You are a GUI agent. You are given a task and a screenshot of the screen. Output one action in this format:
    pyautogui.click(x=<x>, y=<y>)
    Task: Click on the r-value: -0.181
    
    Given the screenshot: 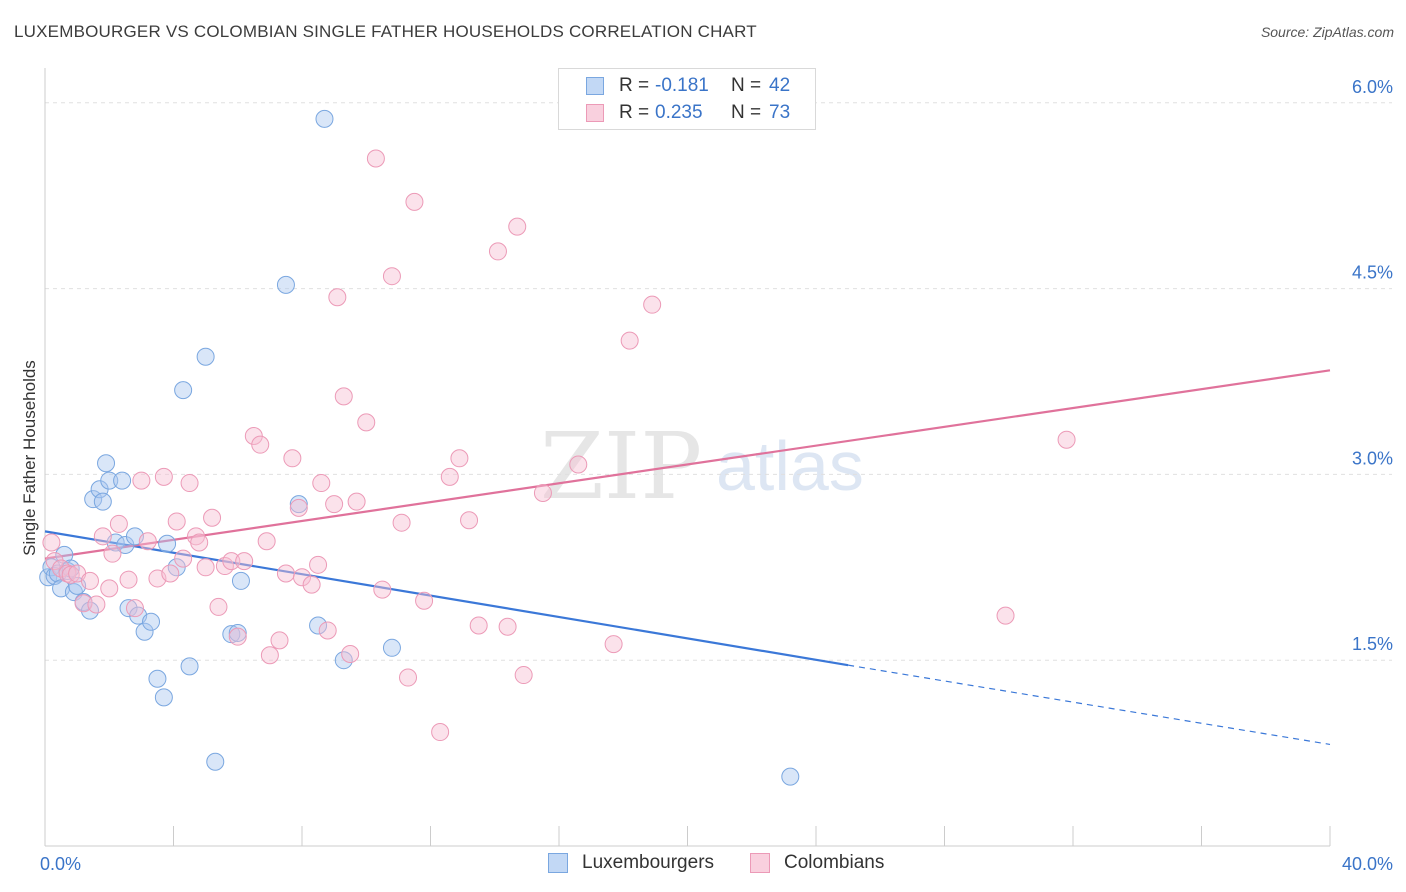 What is the action you would take?
    pyautogui.click(x=682, y=85)
    